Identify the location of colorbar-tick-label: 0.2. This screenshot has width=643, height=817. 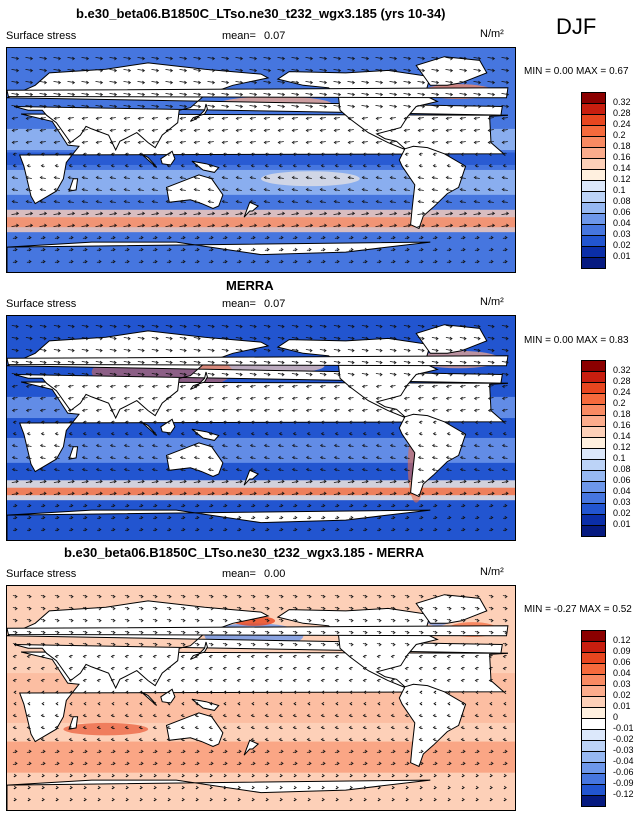
(619, 403).